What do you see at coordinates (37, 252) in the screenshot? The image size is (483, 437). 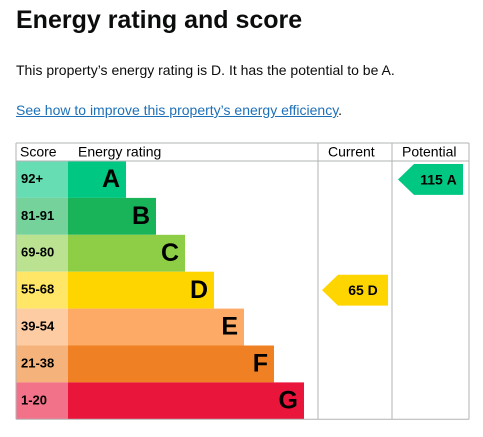 I see `score-range: 69-80` at bounding box center [37, 252].